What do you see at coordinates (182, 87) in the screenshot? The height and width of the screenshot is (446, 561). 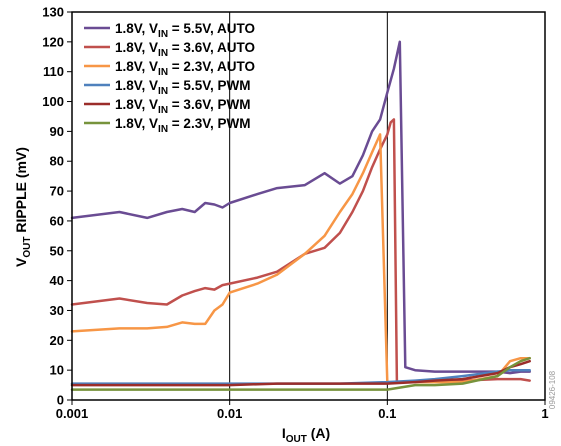 I see `legend-label: 1.8V, VIN = 5.5V, PWM` at bounding box center [182, 87].